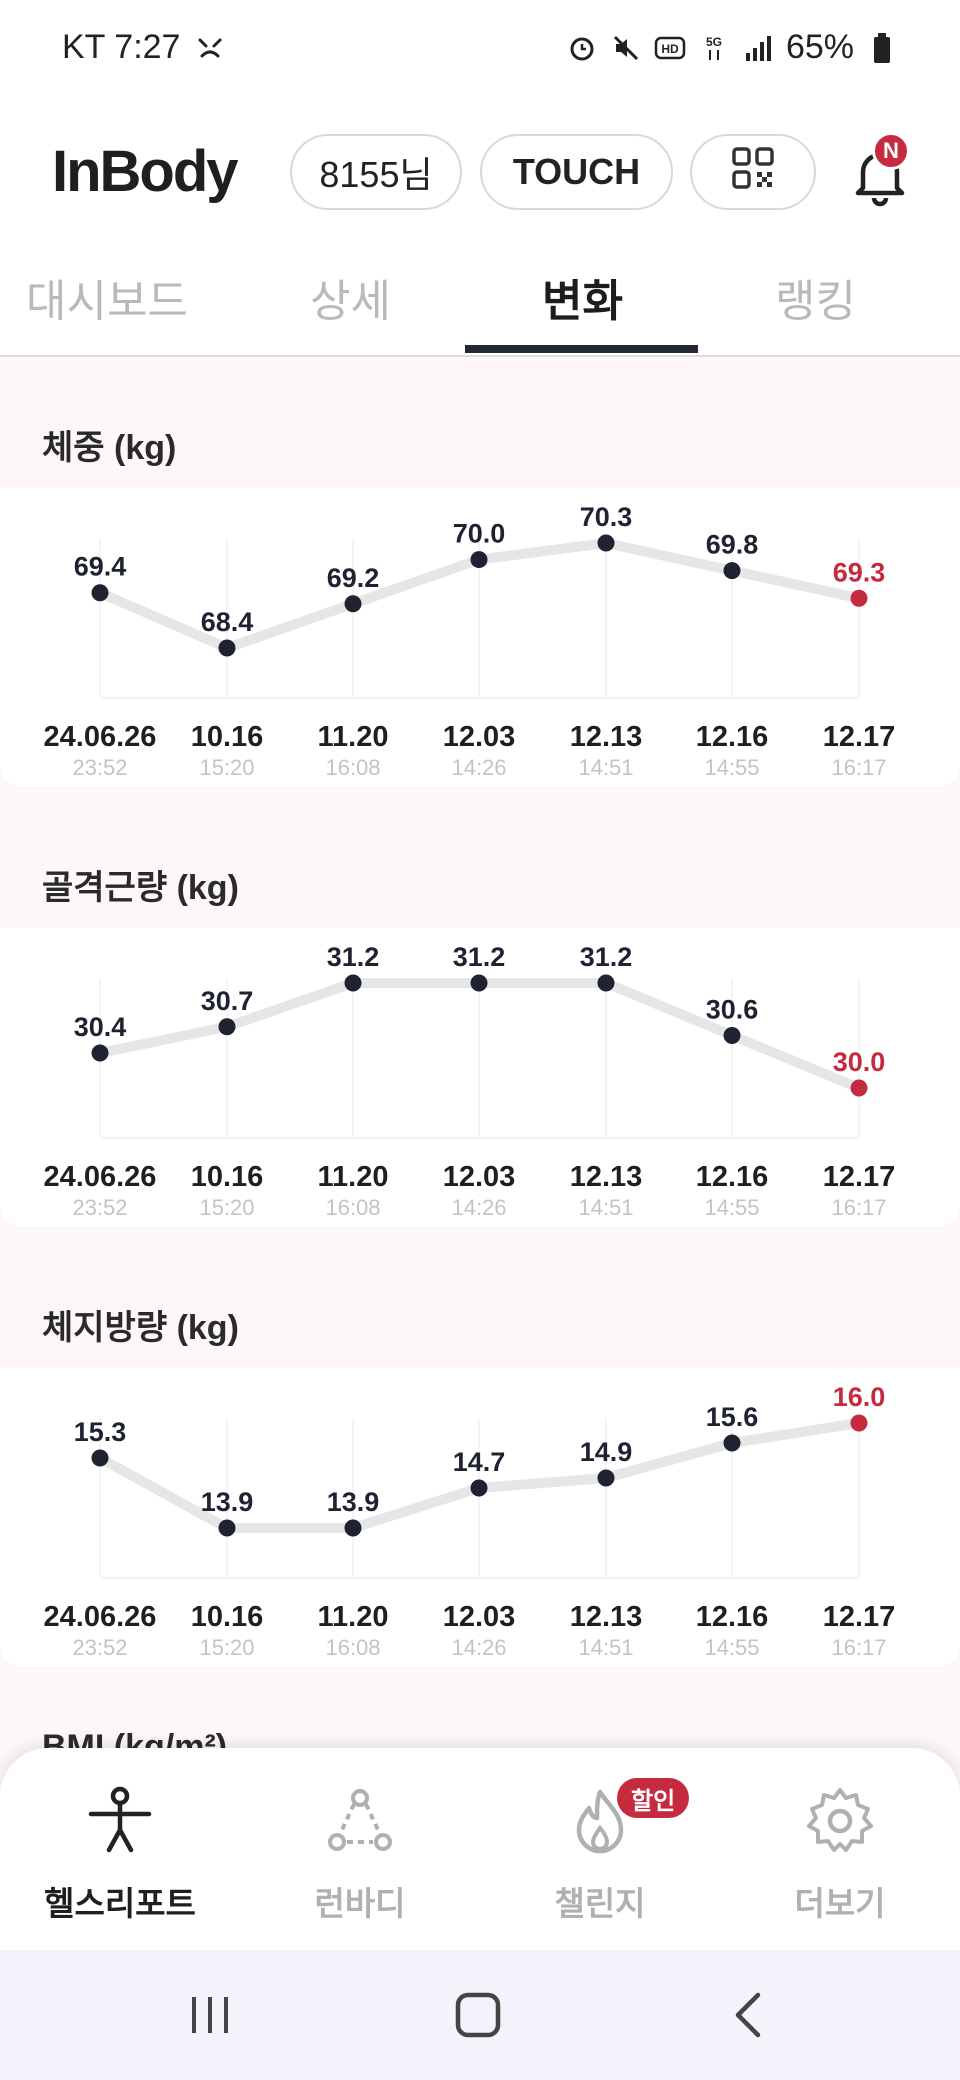 The width and height of the screenshot is (960, 2080). What do you see at coordinates (732, 1010) in the screenshot?
I see `data-label: 30.6` at bounding box center [732, 1010].